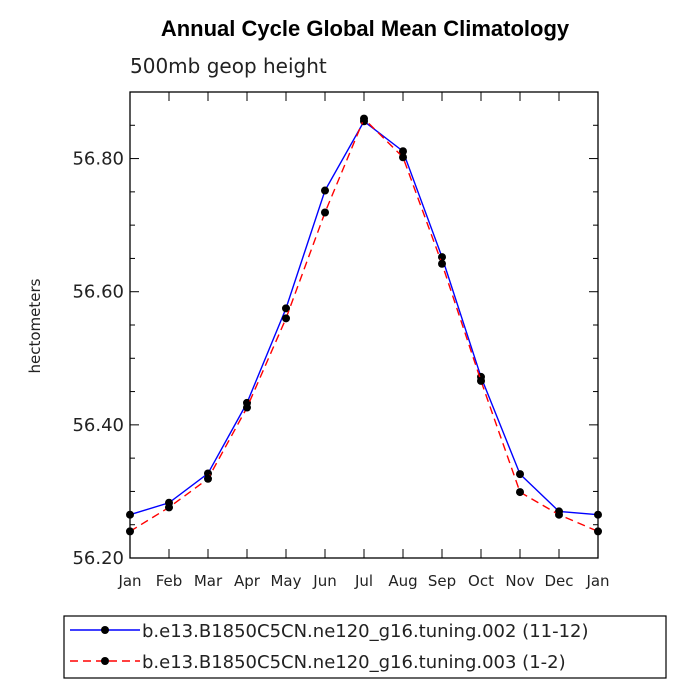  I want to click on x-tick-label: May, so click(285, 581).